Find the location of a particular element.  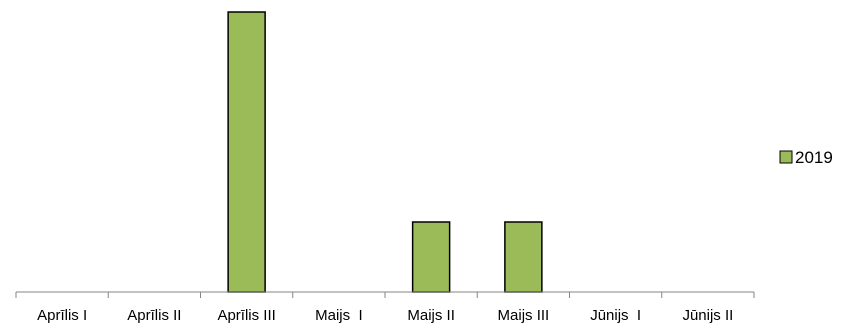

x-tick-label: Maijs III is located at coordinates (524, 315).